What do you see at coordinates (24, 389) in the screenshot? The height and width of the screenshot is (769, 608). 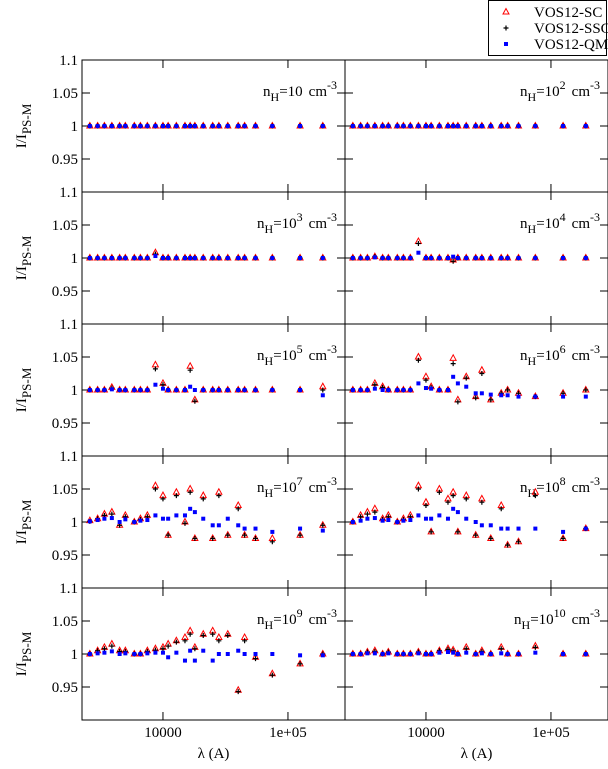 I see `y-axis-label: I/IPS-M` at bounding box center [24, 389].